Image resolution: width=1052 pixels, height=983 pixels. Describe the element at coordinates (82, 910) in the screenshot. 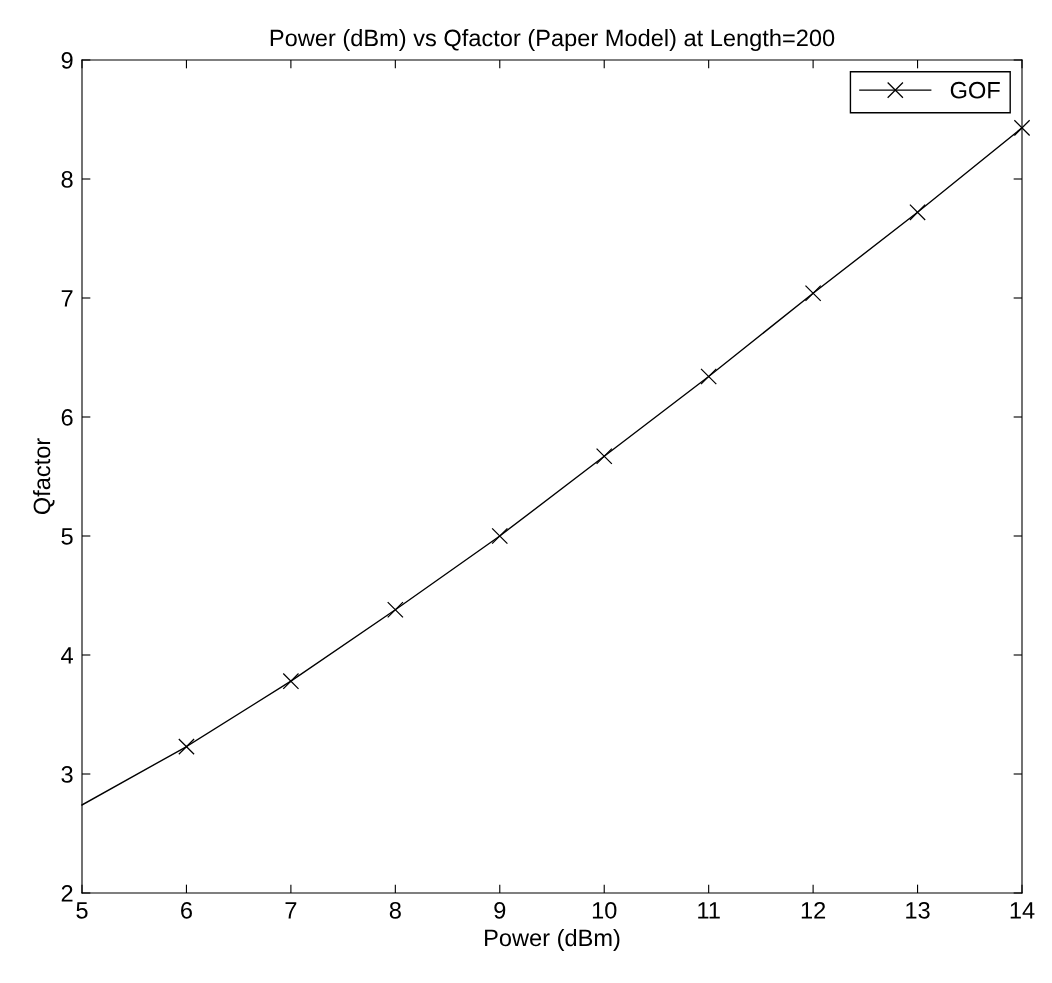

I see `x-tick-label: 5` at that location.